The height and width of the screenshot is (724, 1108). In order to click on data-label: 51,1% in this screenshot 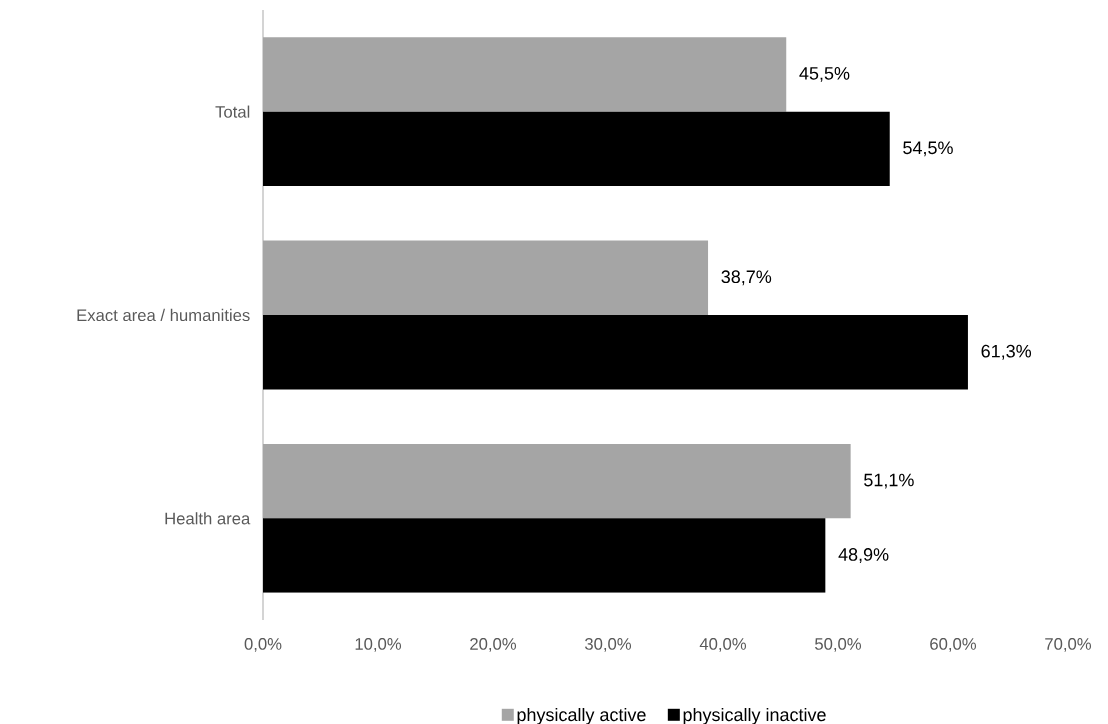, I will do `click(889, 481)`.